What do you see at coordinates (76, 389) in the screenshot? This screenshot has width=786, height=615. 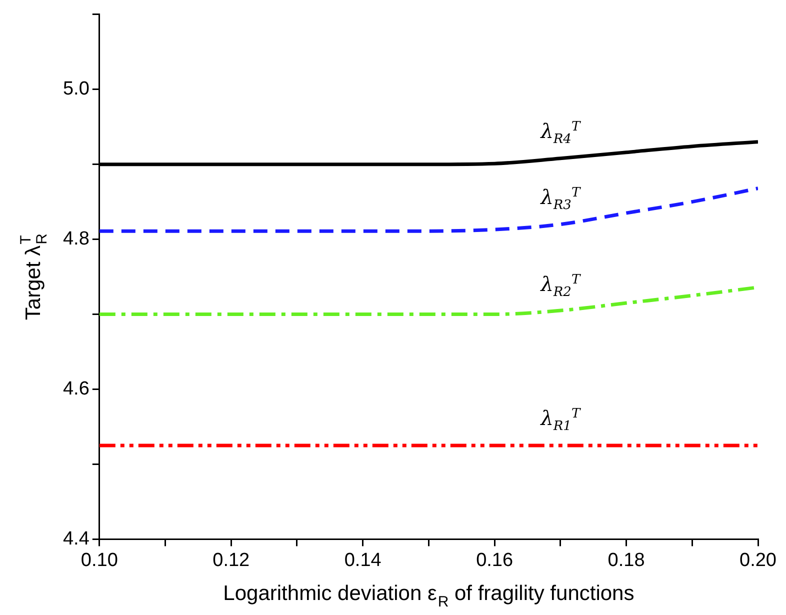 I see `y-tick-label: 4.6` at bounding box center [76, 389].